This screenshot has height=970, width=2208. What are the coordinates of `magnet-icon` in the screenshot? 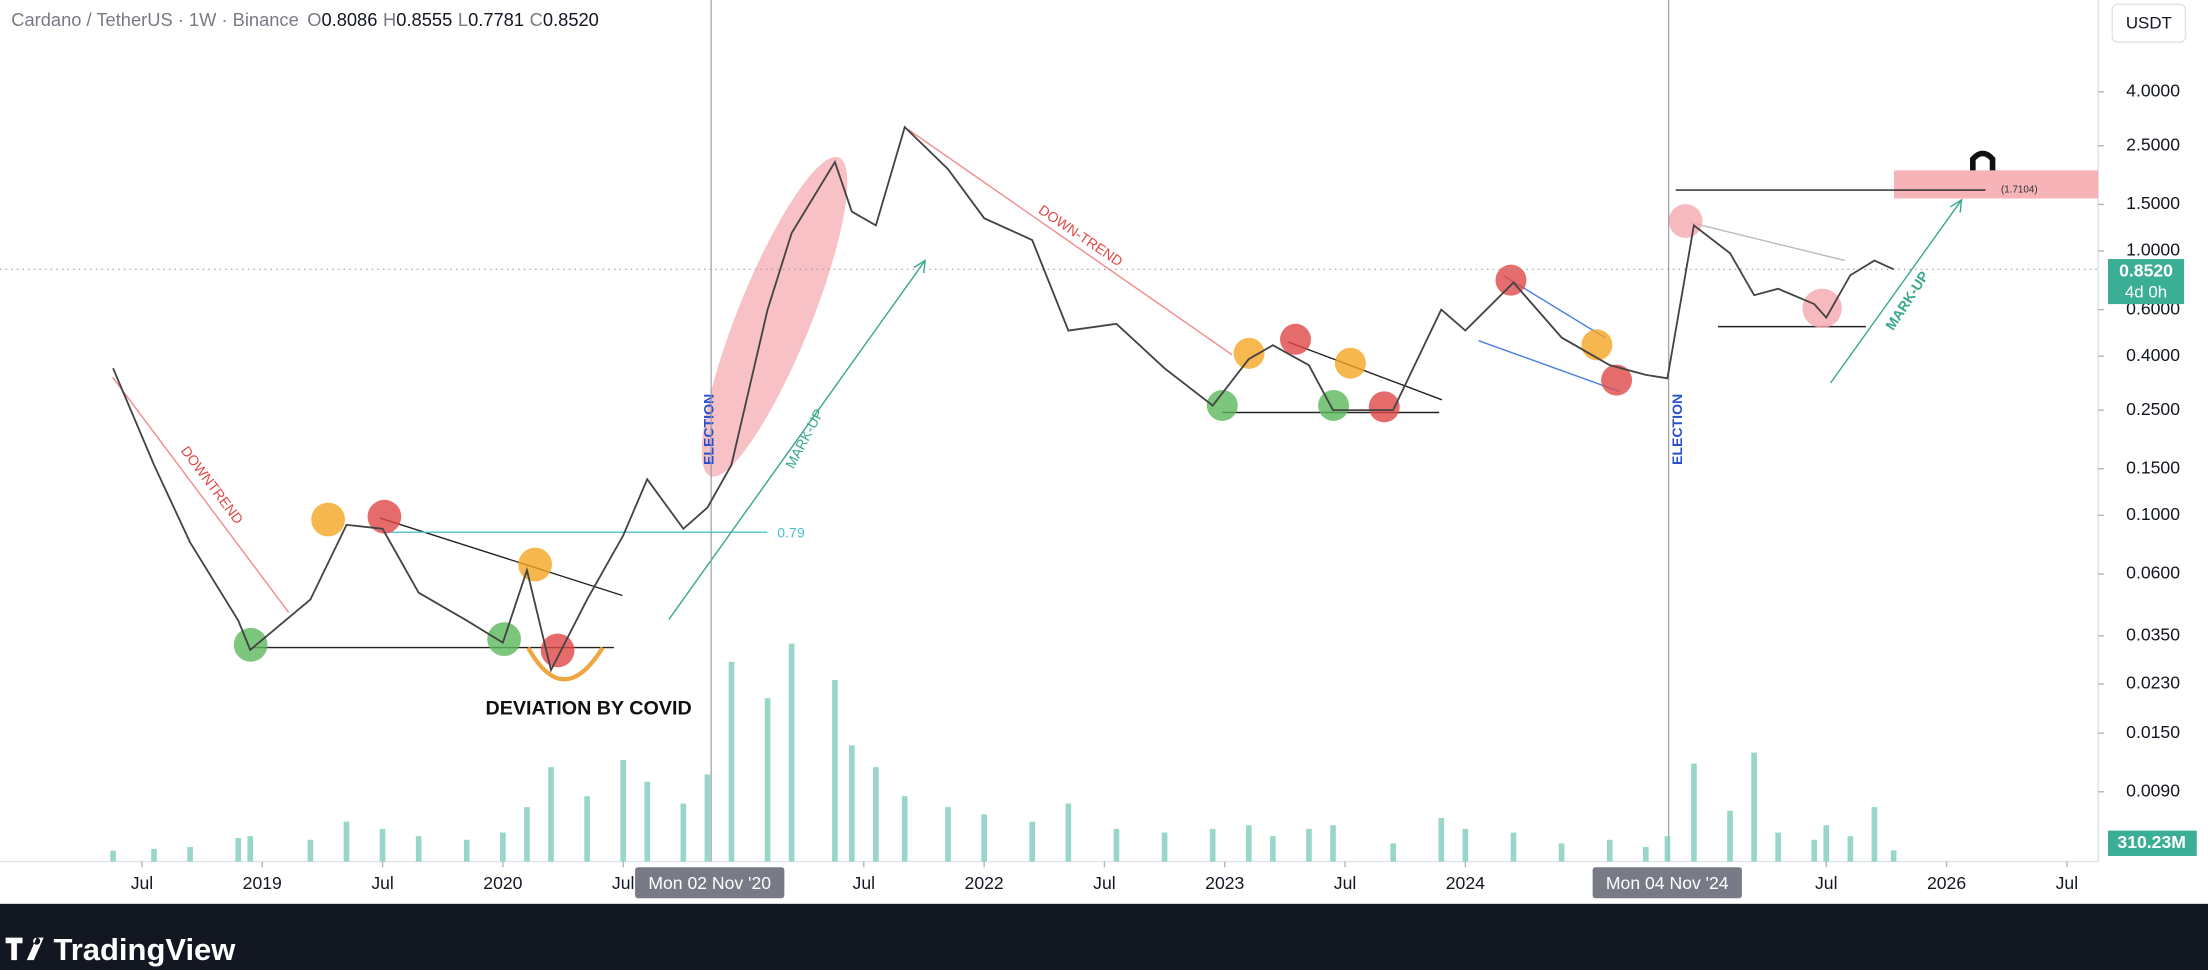 It's located at (1983, 160).